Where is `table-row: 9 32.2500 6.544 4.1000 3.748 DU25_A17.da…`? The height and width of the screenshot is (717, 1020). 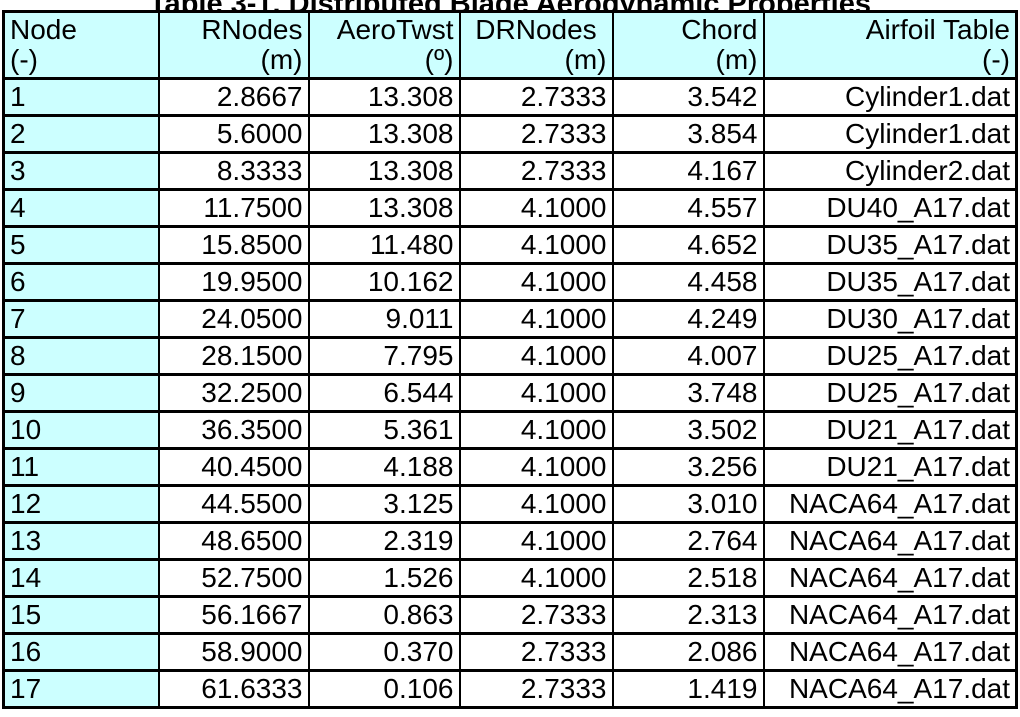
table-row: 9 32.2500 6.544 4.1000 3.748 DU25_A17.da… is located at coordinates (510, 393).